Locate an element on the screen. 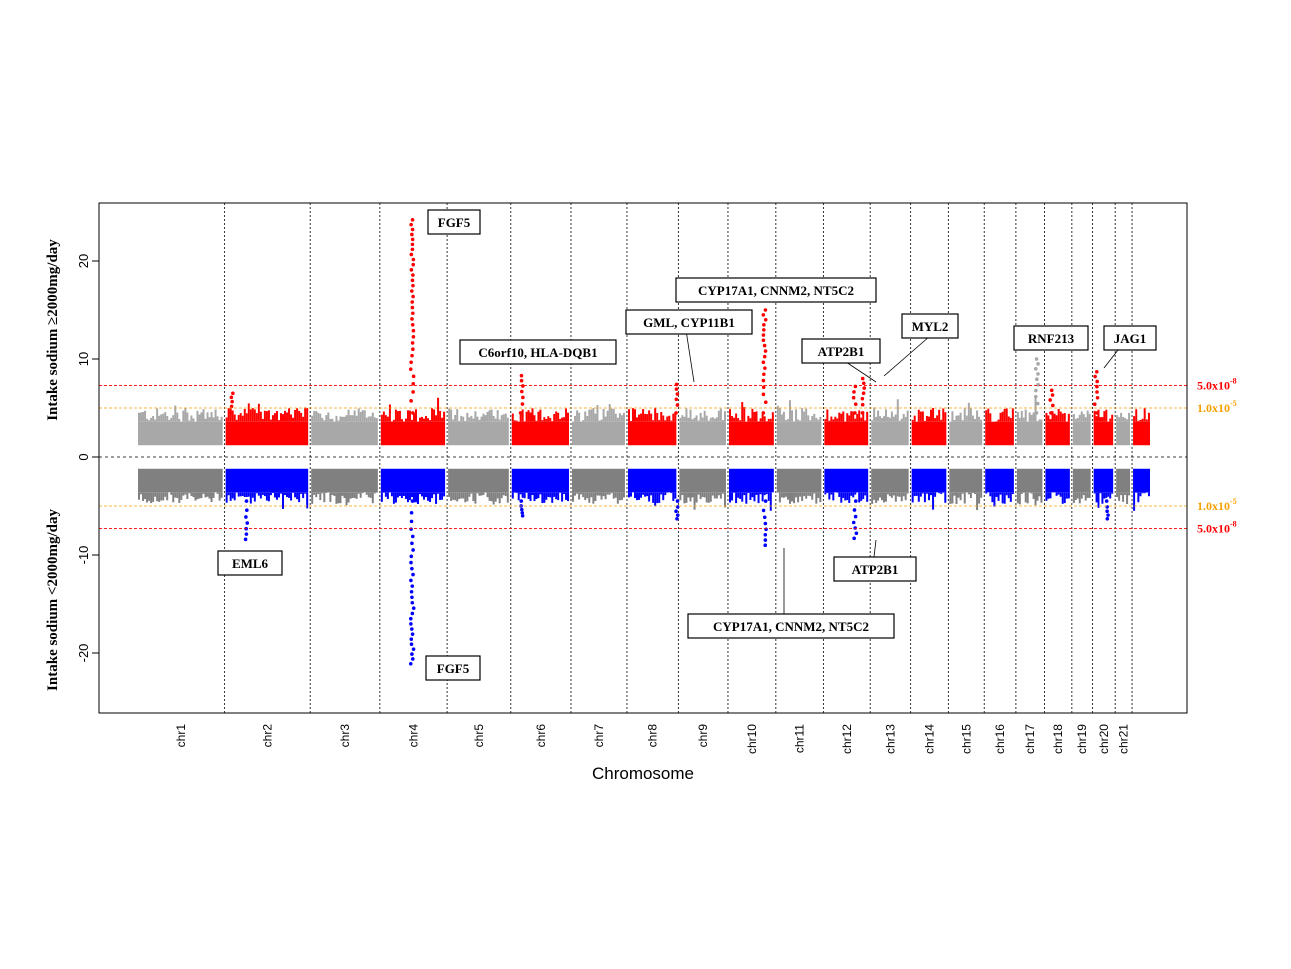 The height and width of the screenshot is (969, 1291). x-tick-label: chr4 is located at coordinates (413, 736).